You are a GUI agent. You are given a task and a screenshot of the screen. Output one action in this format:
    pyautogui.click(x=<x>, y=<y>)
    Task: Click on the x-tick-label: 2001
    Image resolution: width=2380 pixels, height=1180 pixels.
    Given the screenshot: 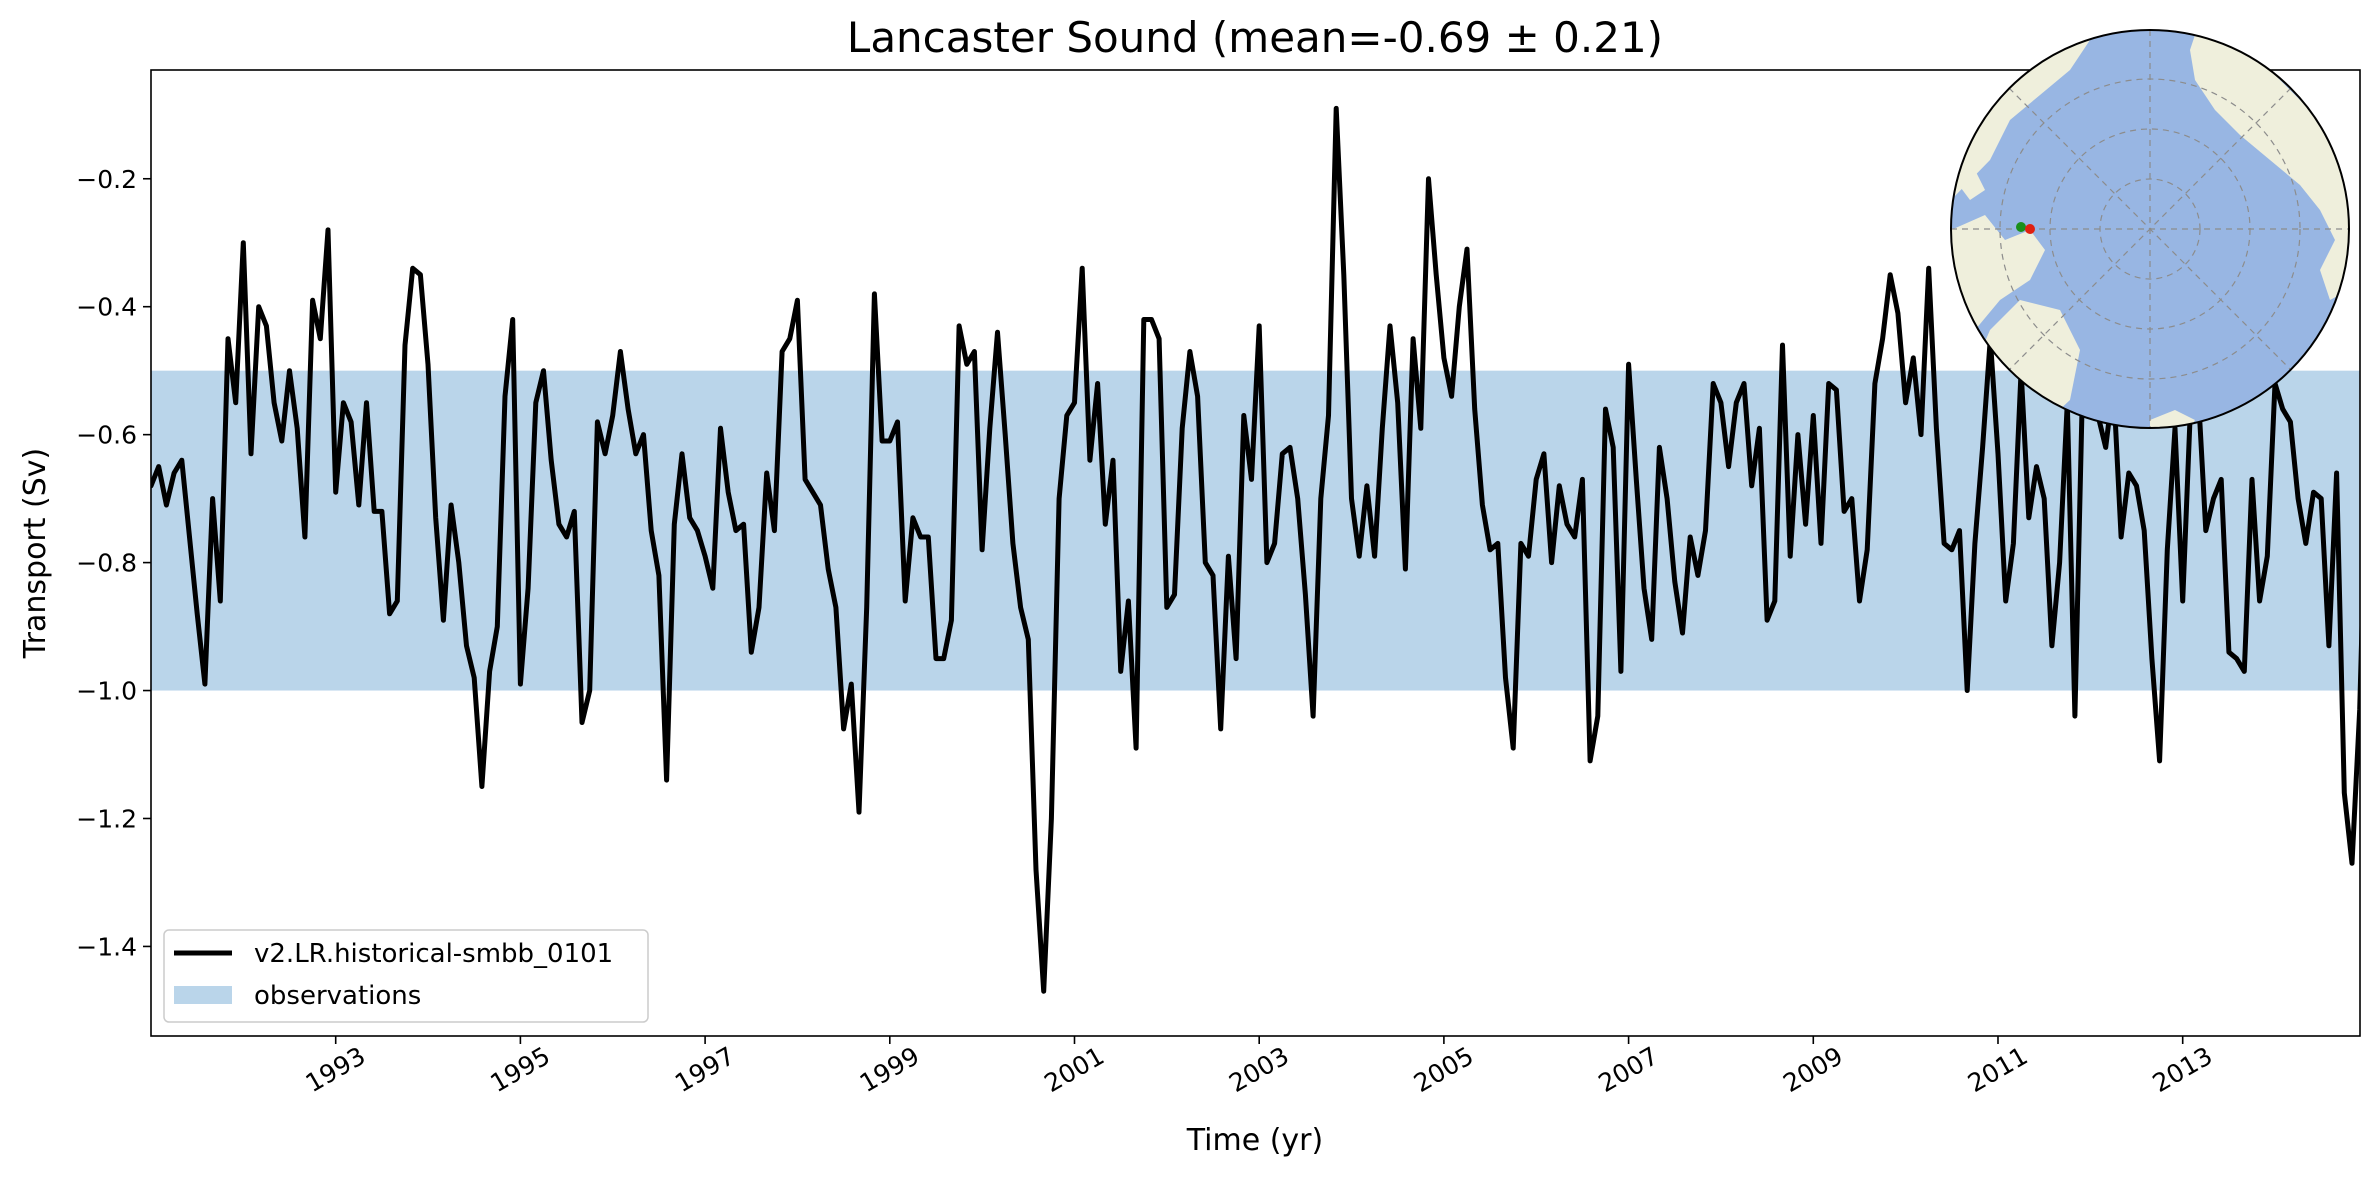 What is the action you would take?
    pyautogui.click(x=1074, y=1069)
    